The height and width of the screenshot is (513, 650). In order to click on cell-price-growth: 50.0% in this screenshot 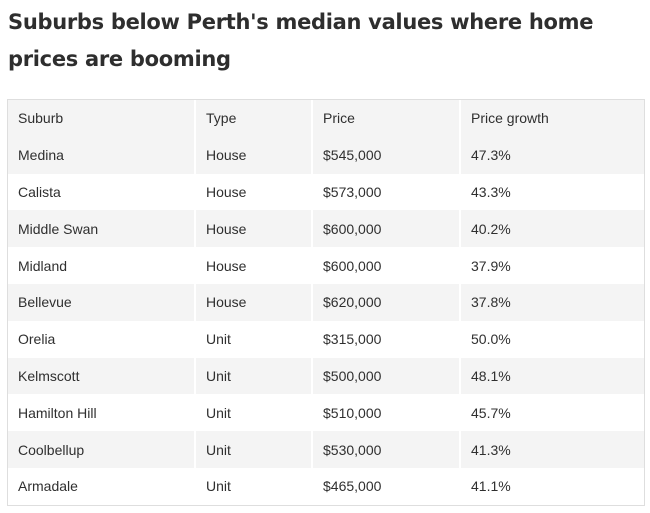, I will do `click(551, 339)`.